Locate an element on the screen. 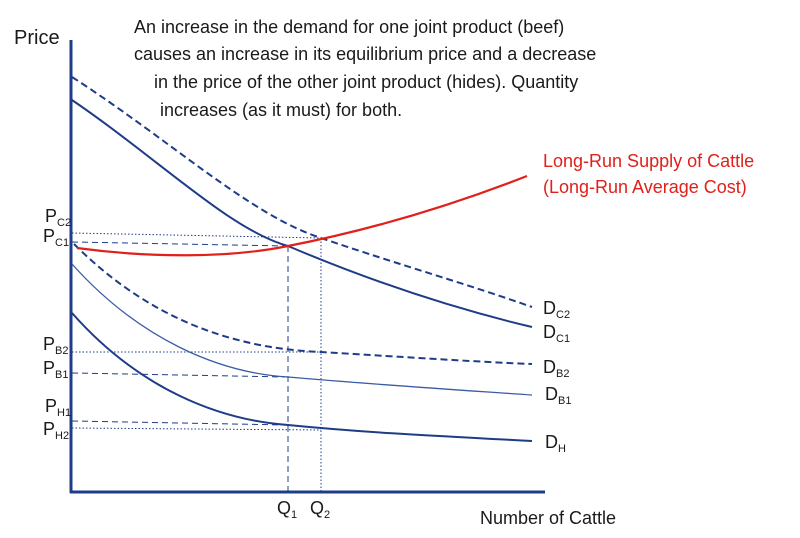 This screenshot has width=800, height=538. pc2-guide is located at coordinates (196, 235).